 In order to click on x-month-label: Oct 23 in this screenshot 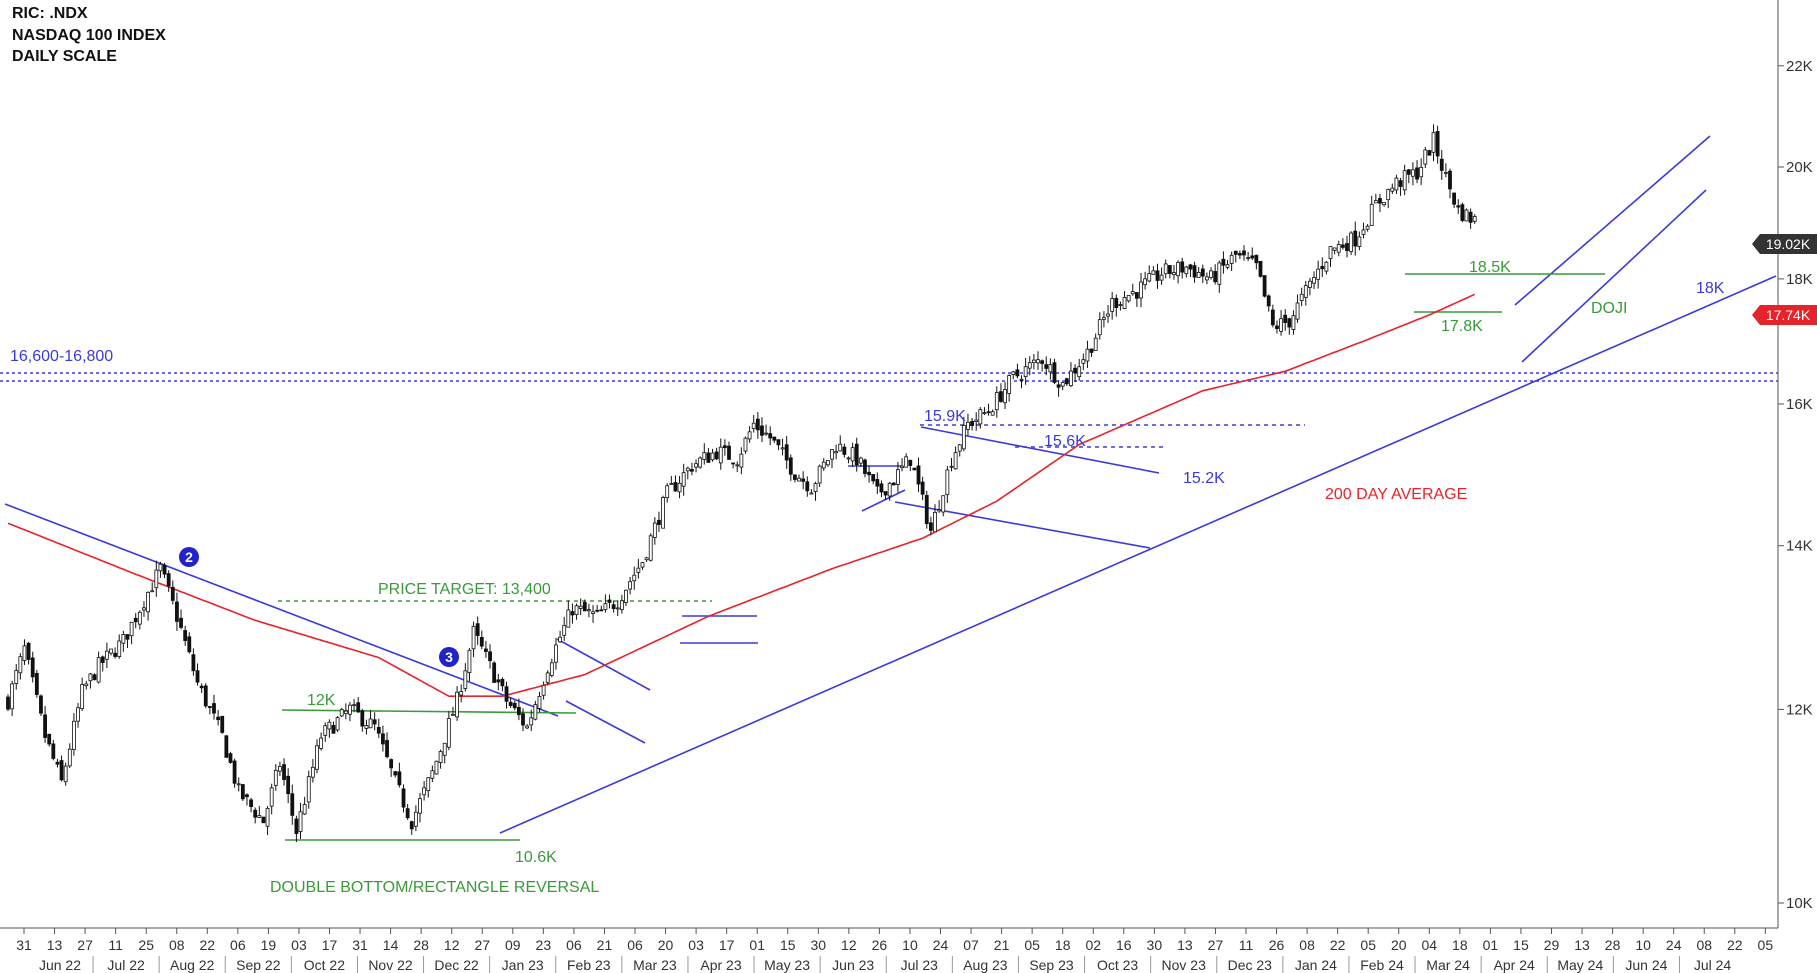, I will do `click(1117, 965)`.